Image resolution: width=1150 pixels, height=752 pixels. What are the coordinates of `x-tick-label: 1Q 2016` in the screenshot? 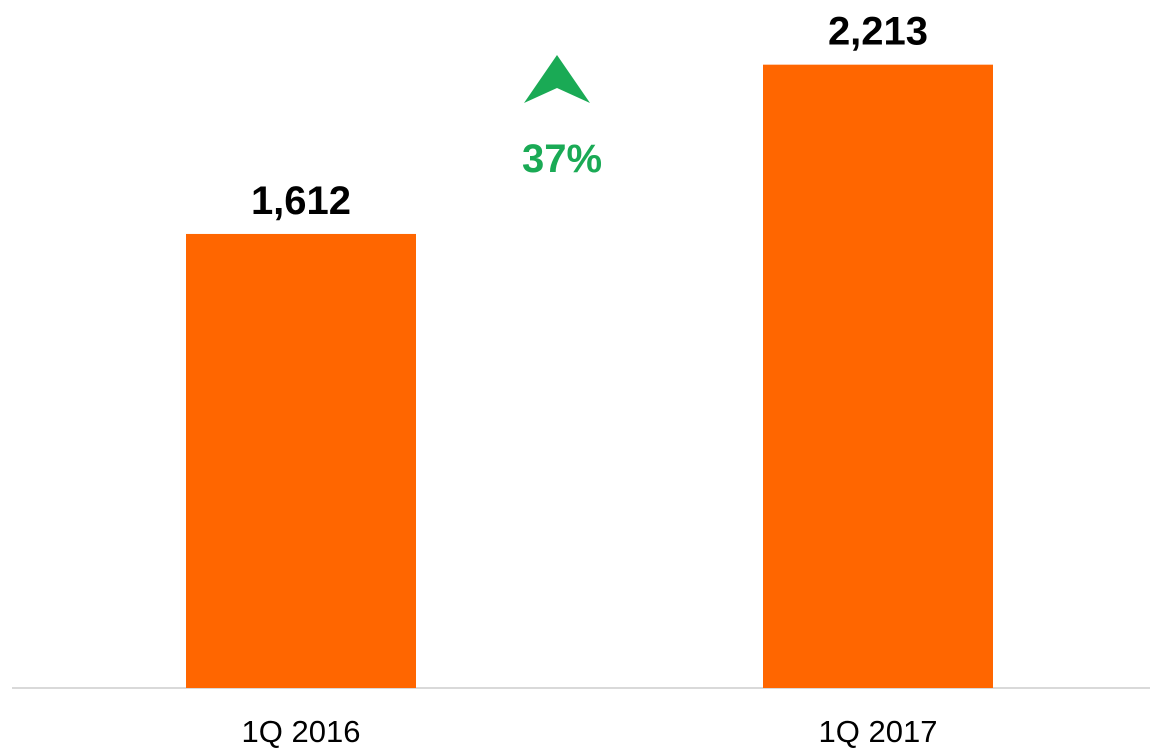 It's located at (301, 731).